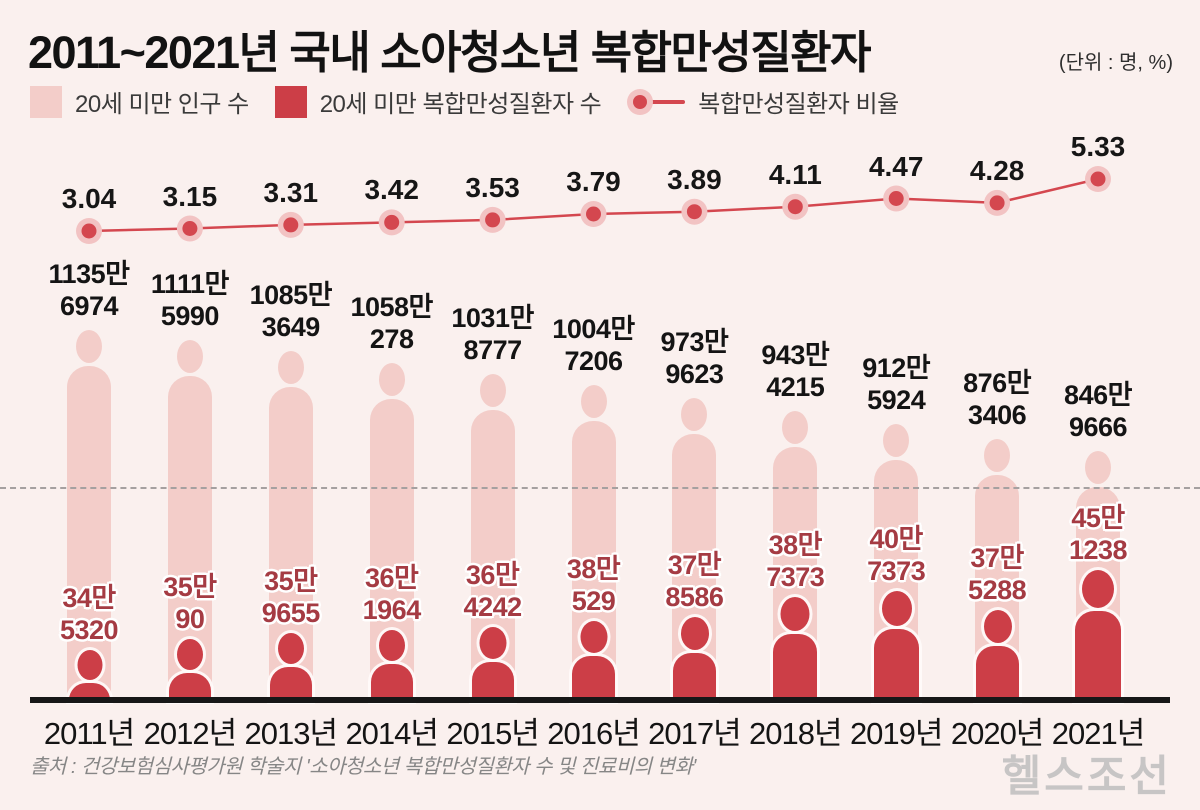 This screenshot has width=1200, height=810. Describe the element at coordinates (593, 601) in the screenshot. I see `patient-value-line: 529` at that location.